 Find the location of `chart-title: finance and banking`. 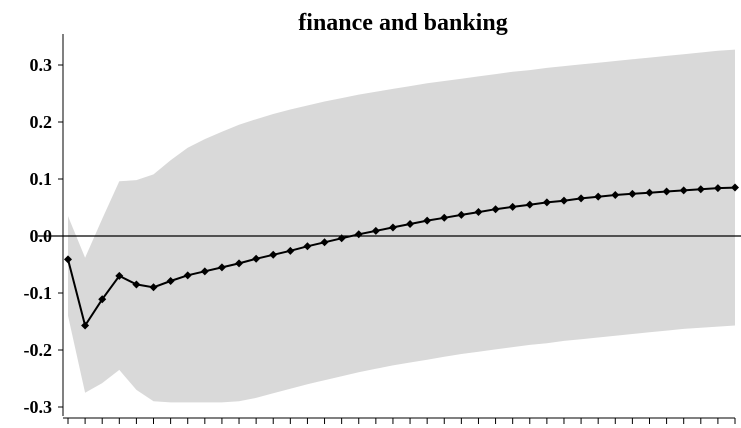

chart-title: finance and banking is located at coordinates (402, 23).